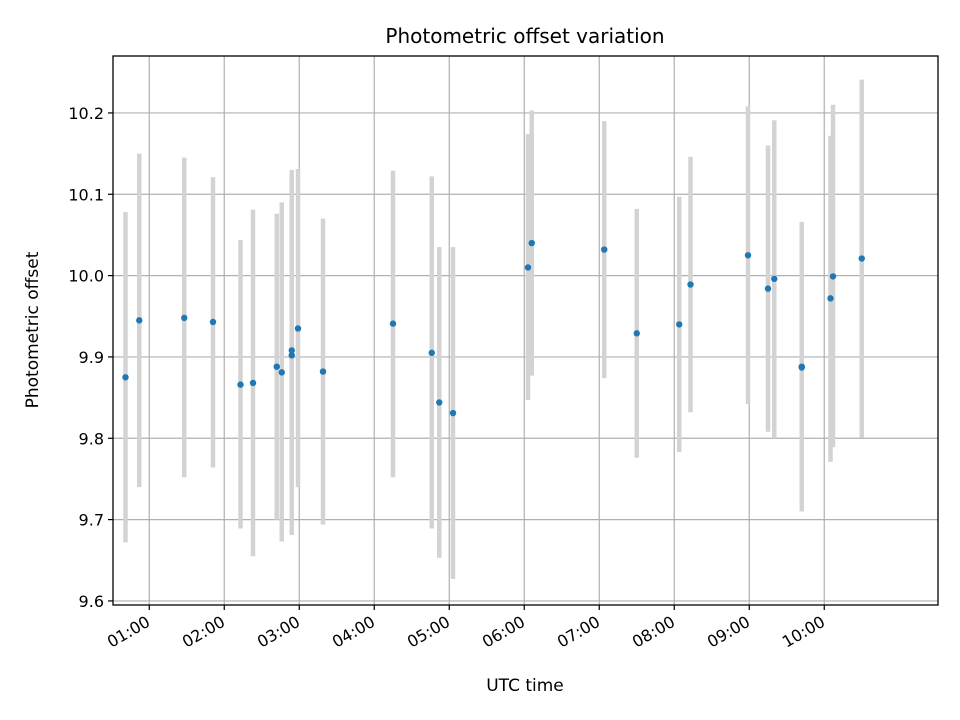 This screenshot has width=960, height=720. I want to click on y-tick-label: 9.7, so click(91, 520).